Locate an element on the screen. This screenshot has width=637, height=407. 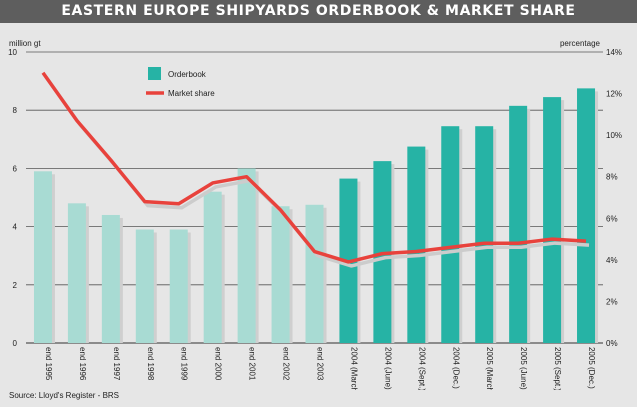
y-tick-label-right: 4% is located at coordinates (612, 260).